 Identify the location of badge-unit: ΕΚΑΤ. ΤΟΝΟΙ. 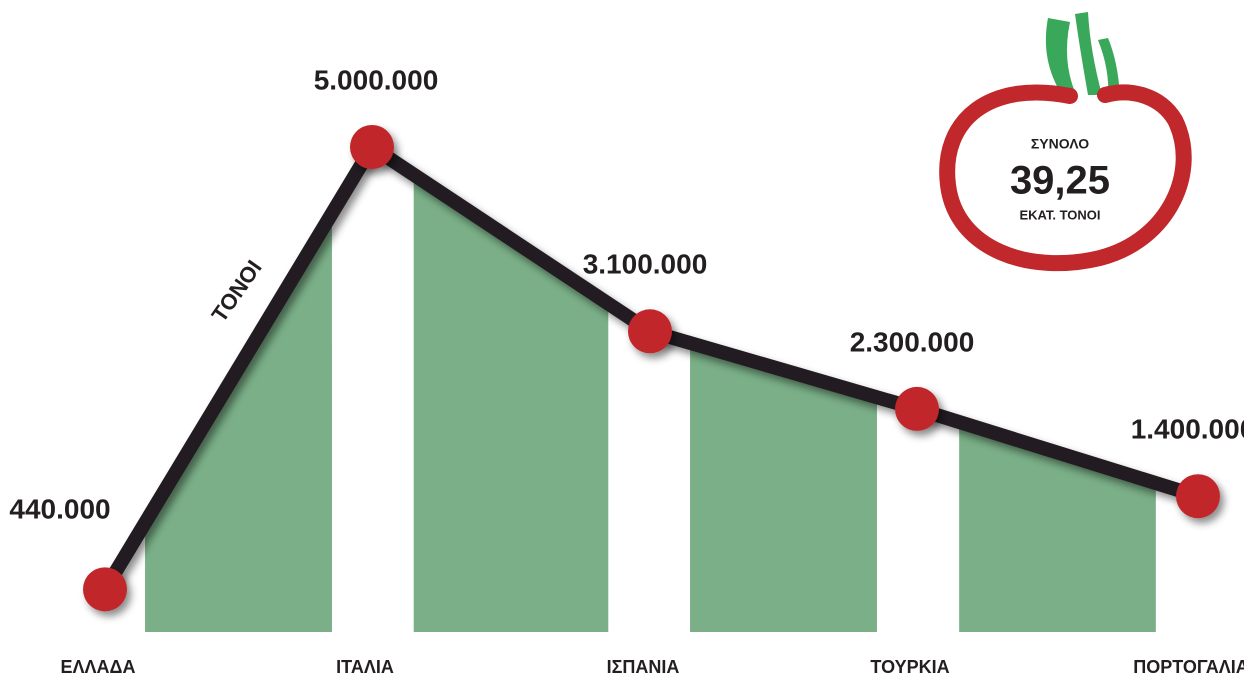
(1059, 214).